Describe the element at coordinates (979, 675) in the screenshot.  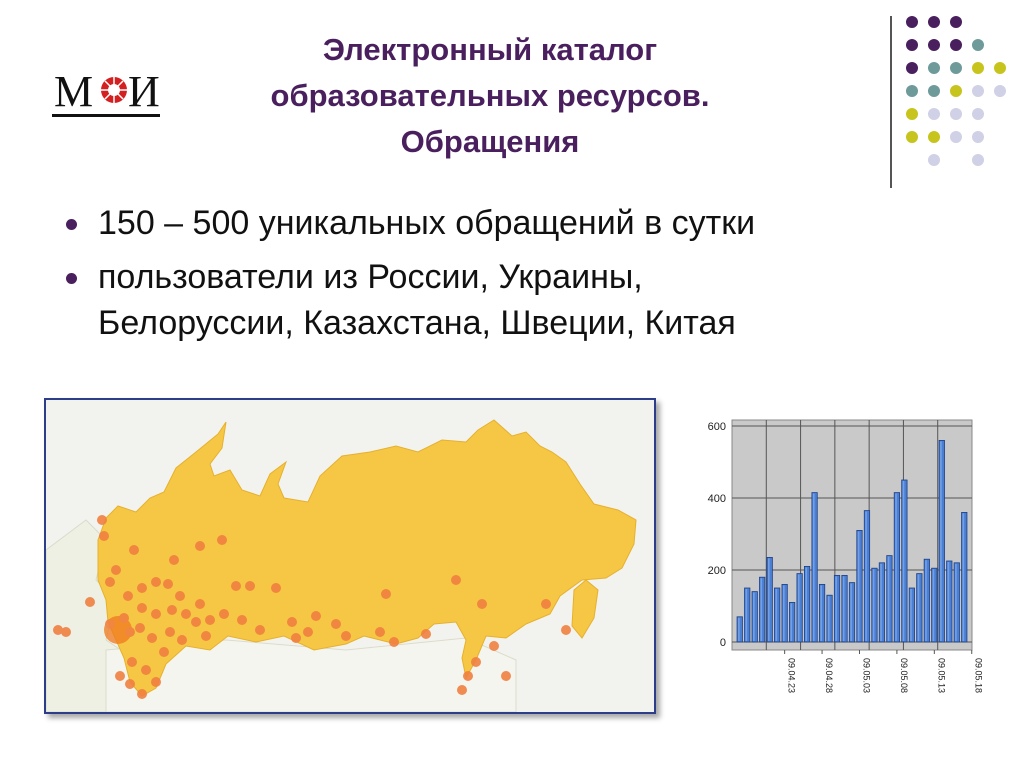
I see `x-tick-label: 09.05.18` at that location.